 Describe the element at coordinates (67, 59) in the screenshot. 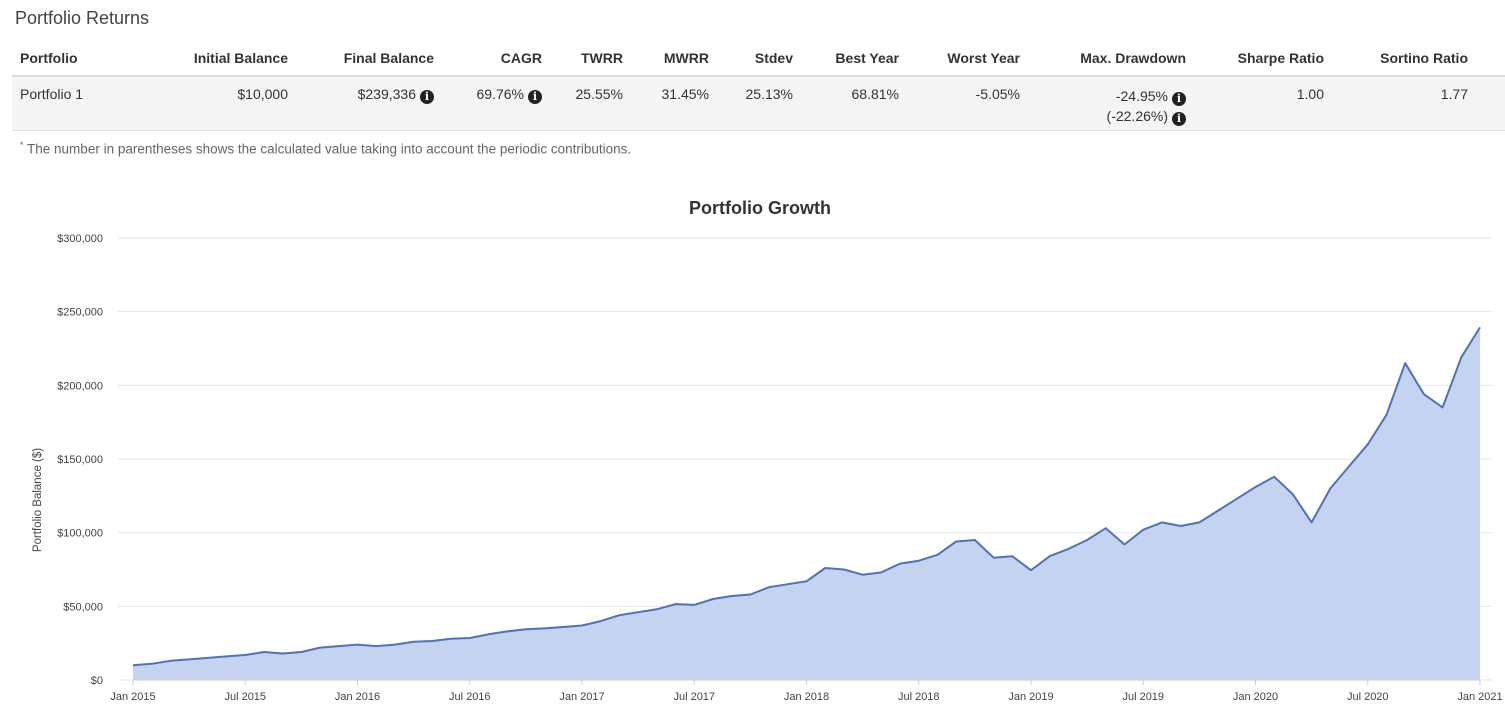

I see `col-header-portfolio: Portfolio` at that location.